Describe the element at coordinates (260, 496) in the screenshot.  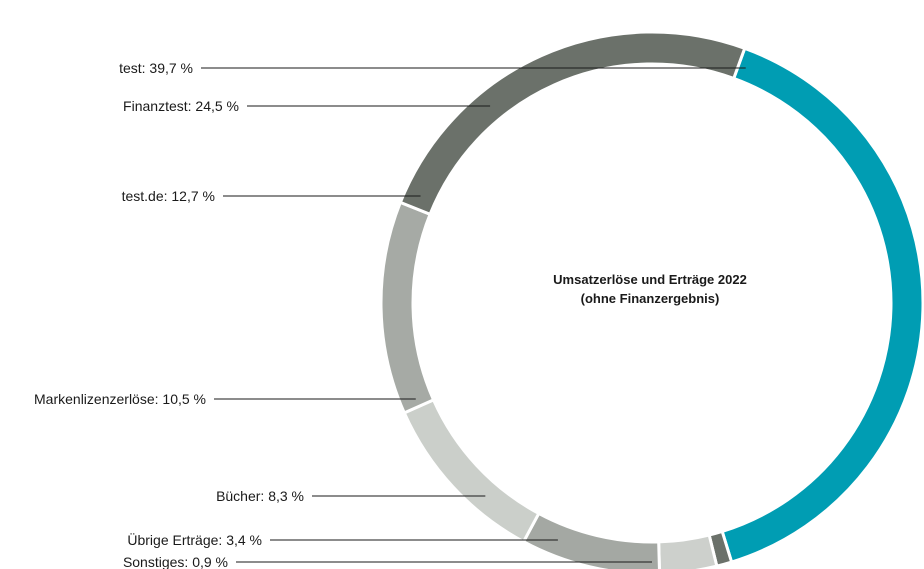
I see `label-bücher: Bücher: 8,3 %` at that location.